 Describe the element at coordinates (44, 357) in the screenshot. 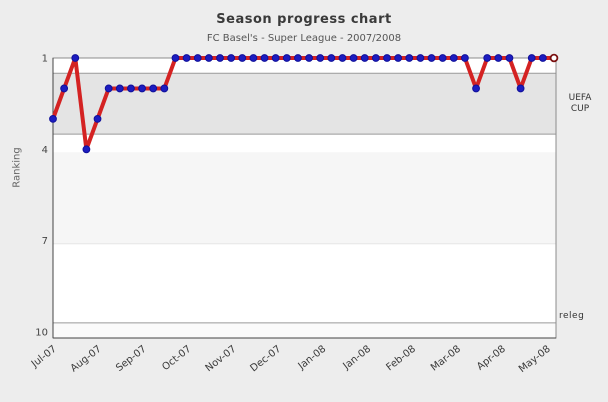

I see `x-tick-label: Jul-07` at that location.